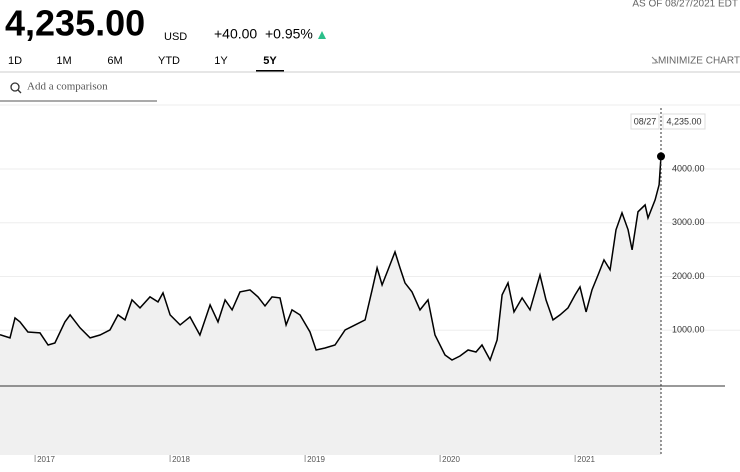 The height and width of the screenshot is (472, 740). I want to click on tooltip-value: 4,235.00, so click(683, 121).